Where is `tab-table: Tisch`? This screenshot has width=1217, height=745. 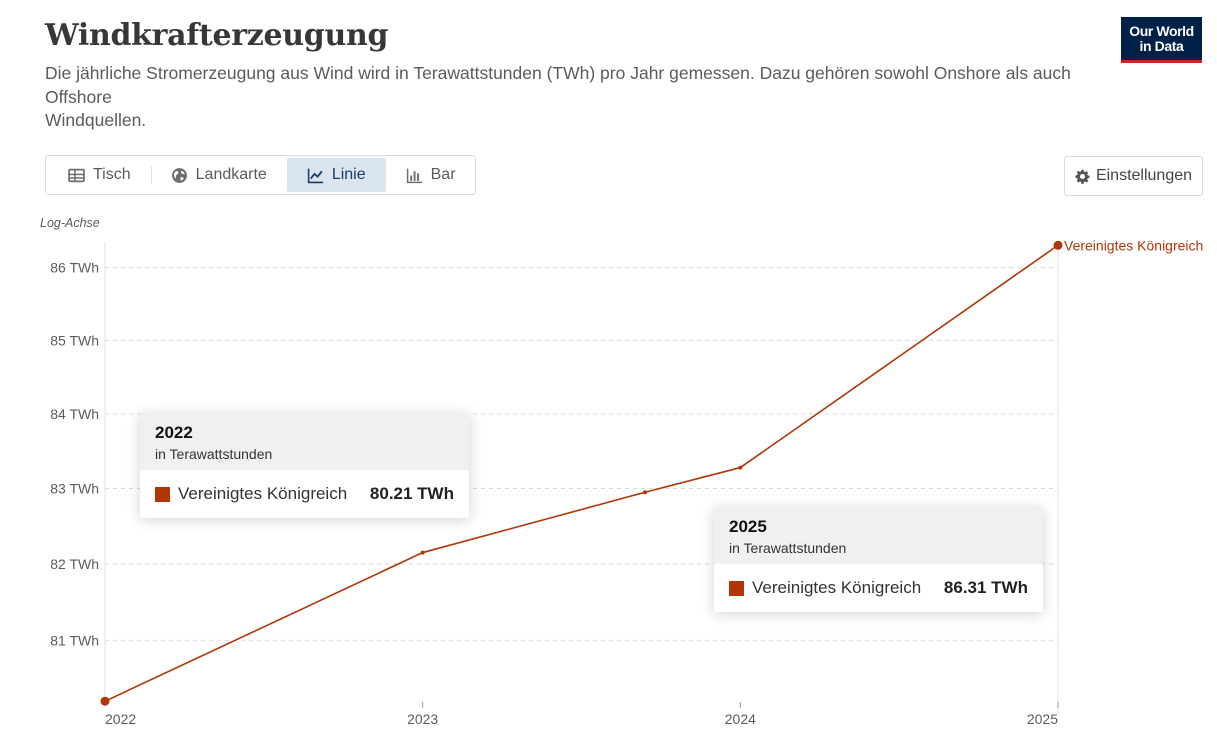 tab-table: Tisch is located at coordinates (99, 175).